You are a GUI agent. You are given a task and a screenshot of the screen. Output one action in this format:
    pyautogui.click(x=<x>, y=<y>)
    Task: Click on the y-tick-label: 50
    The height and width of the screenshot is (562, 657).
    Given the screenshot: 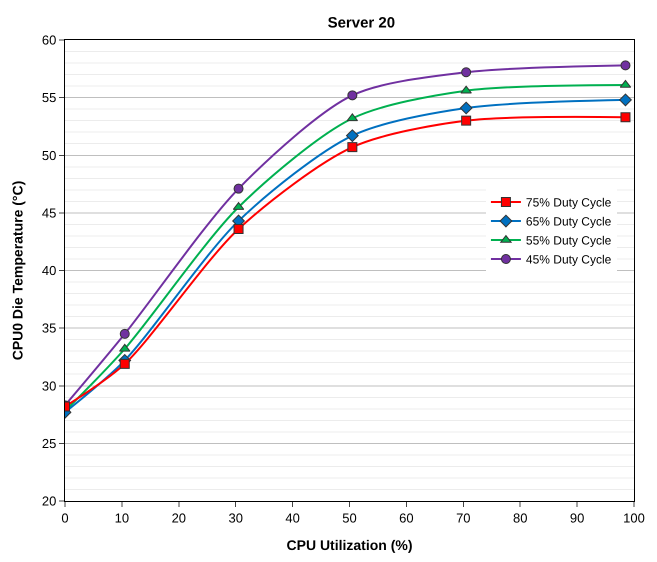 What is the action you would take?
    pyautogui.click(x=49, y=155)
    